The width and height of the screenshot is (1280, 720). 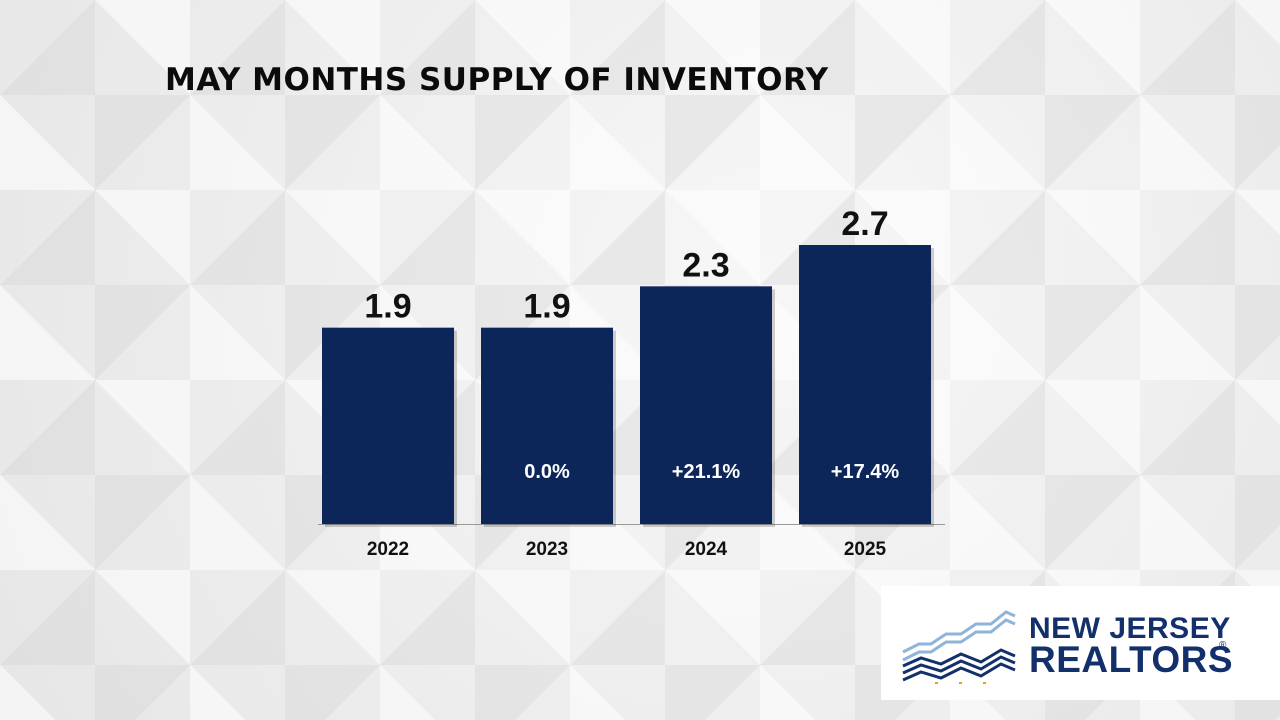 I want to click on x-tick-label-2025: 2025, so click(x=865, y=549).